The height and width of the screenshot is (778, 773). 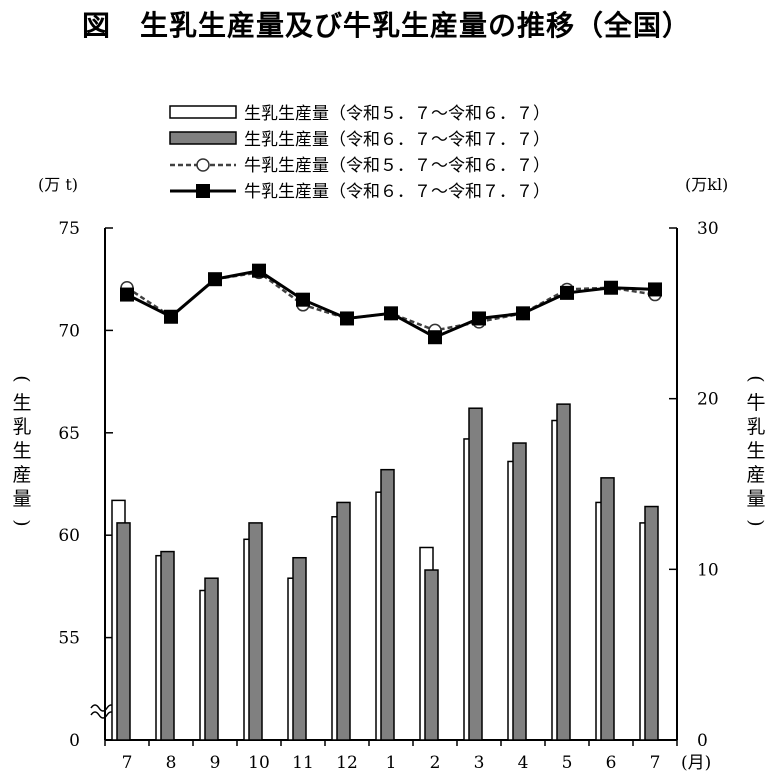 I want to click on right-axis-label-char: 産, so click(x=755, y=475).